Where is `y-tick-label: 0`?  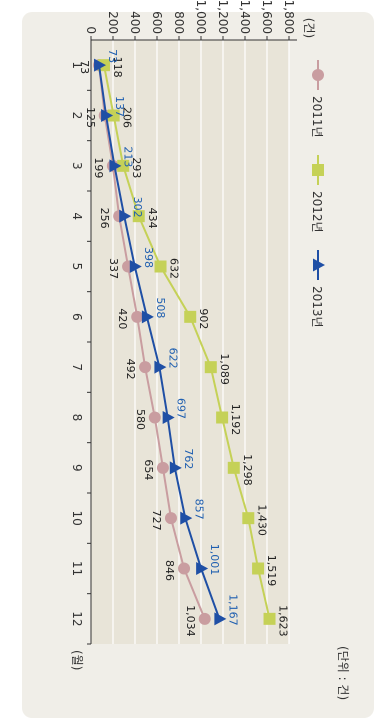 y-tick-label: 0 is located at coordinates (91, 30).